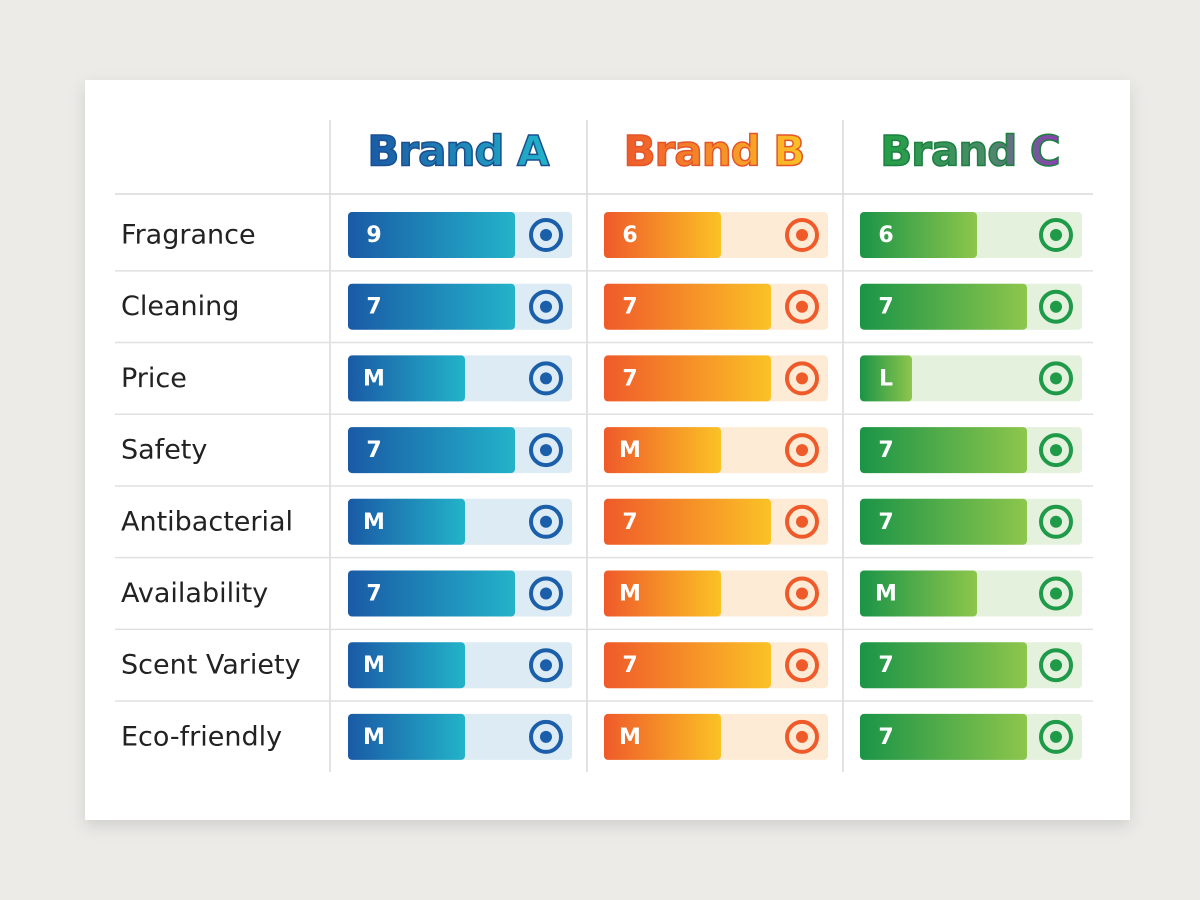 The width and height of the screenshot is (1200, 900). I want to click on row-label: Eco-friendly, so click(201, 736).